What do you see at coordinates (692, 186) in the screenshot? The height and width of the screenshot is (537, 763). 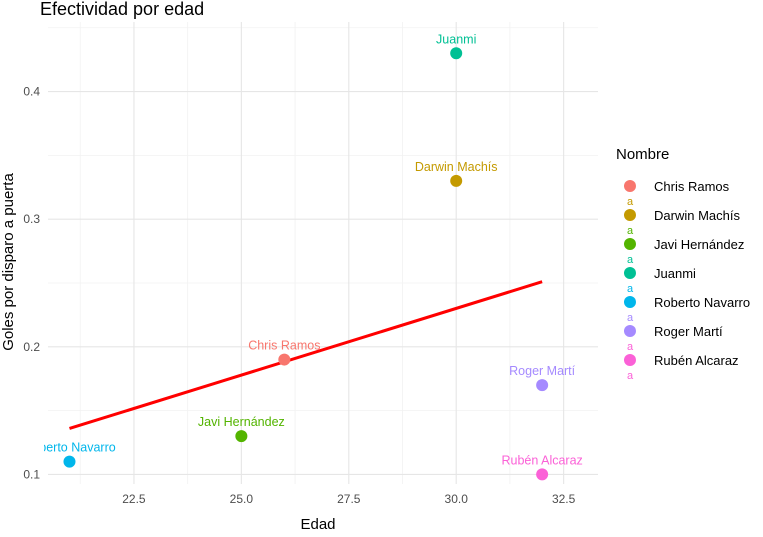 I see `legend-label: Chris Ramos` at bounding box center [692, 186].